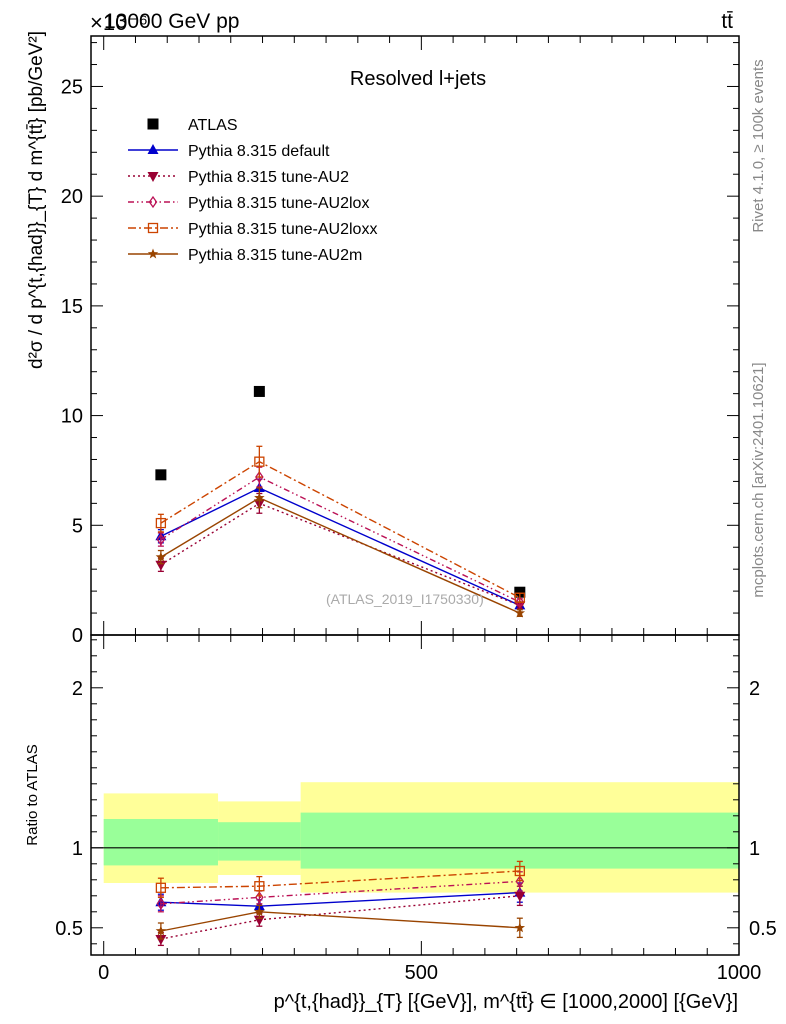 The image size is (786, 1024). Describe the element at coordinates (758, 479) in the screenshot. I see `site-label: mcplots.cern.ch [arXiv:2401.10621]` at that location.